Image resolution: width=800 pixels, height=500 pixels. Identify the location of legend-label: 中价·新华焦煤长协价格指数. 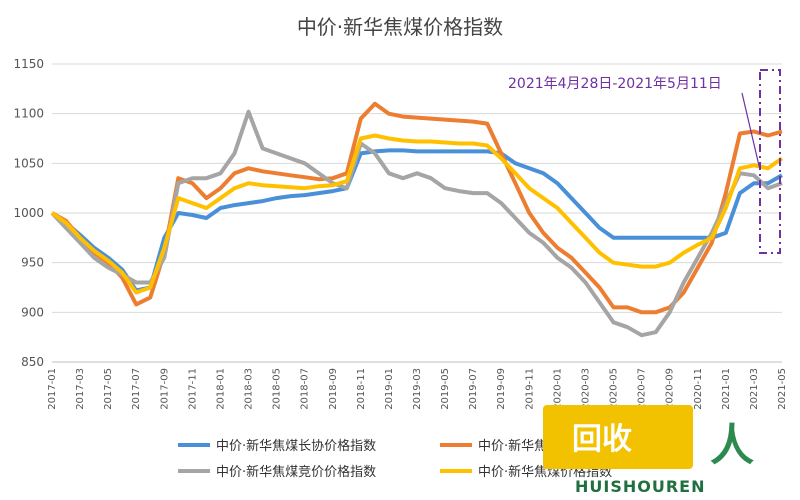
(296, 446).